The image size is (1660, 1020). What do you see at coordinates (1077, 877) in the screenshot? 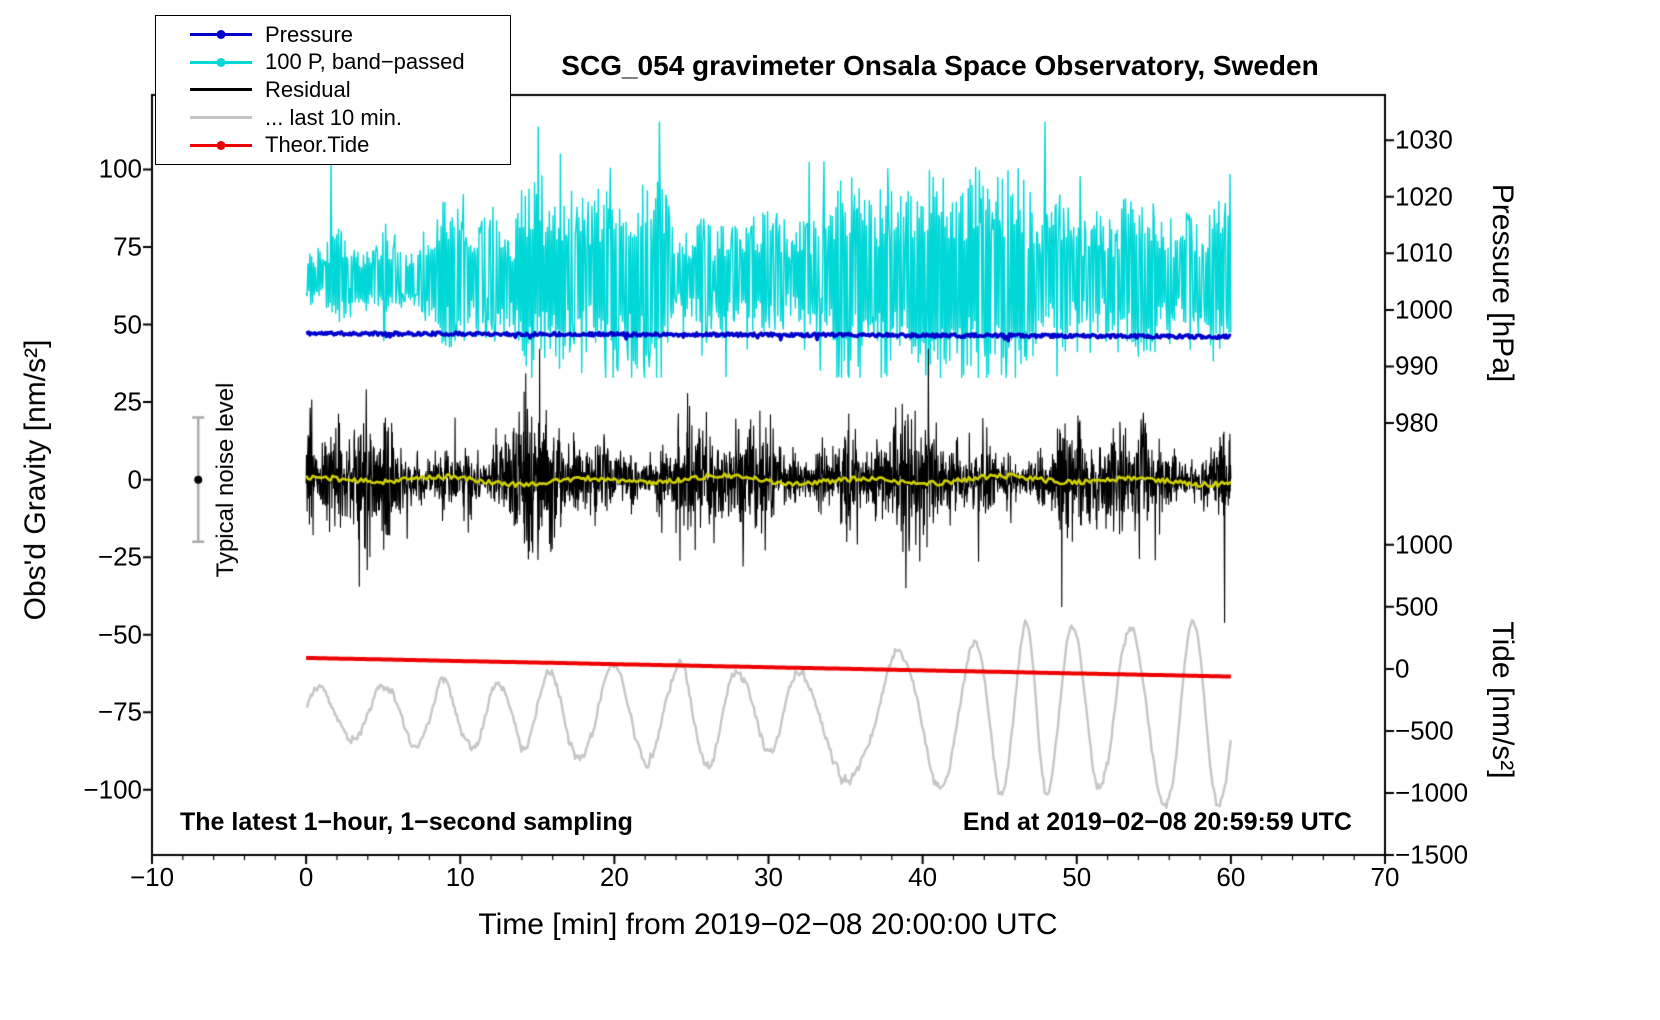
I see `x-tick-label: 50` at bounding box center [1077, 877].